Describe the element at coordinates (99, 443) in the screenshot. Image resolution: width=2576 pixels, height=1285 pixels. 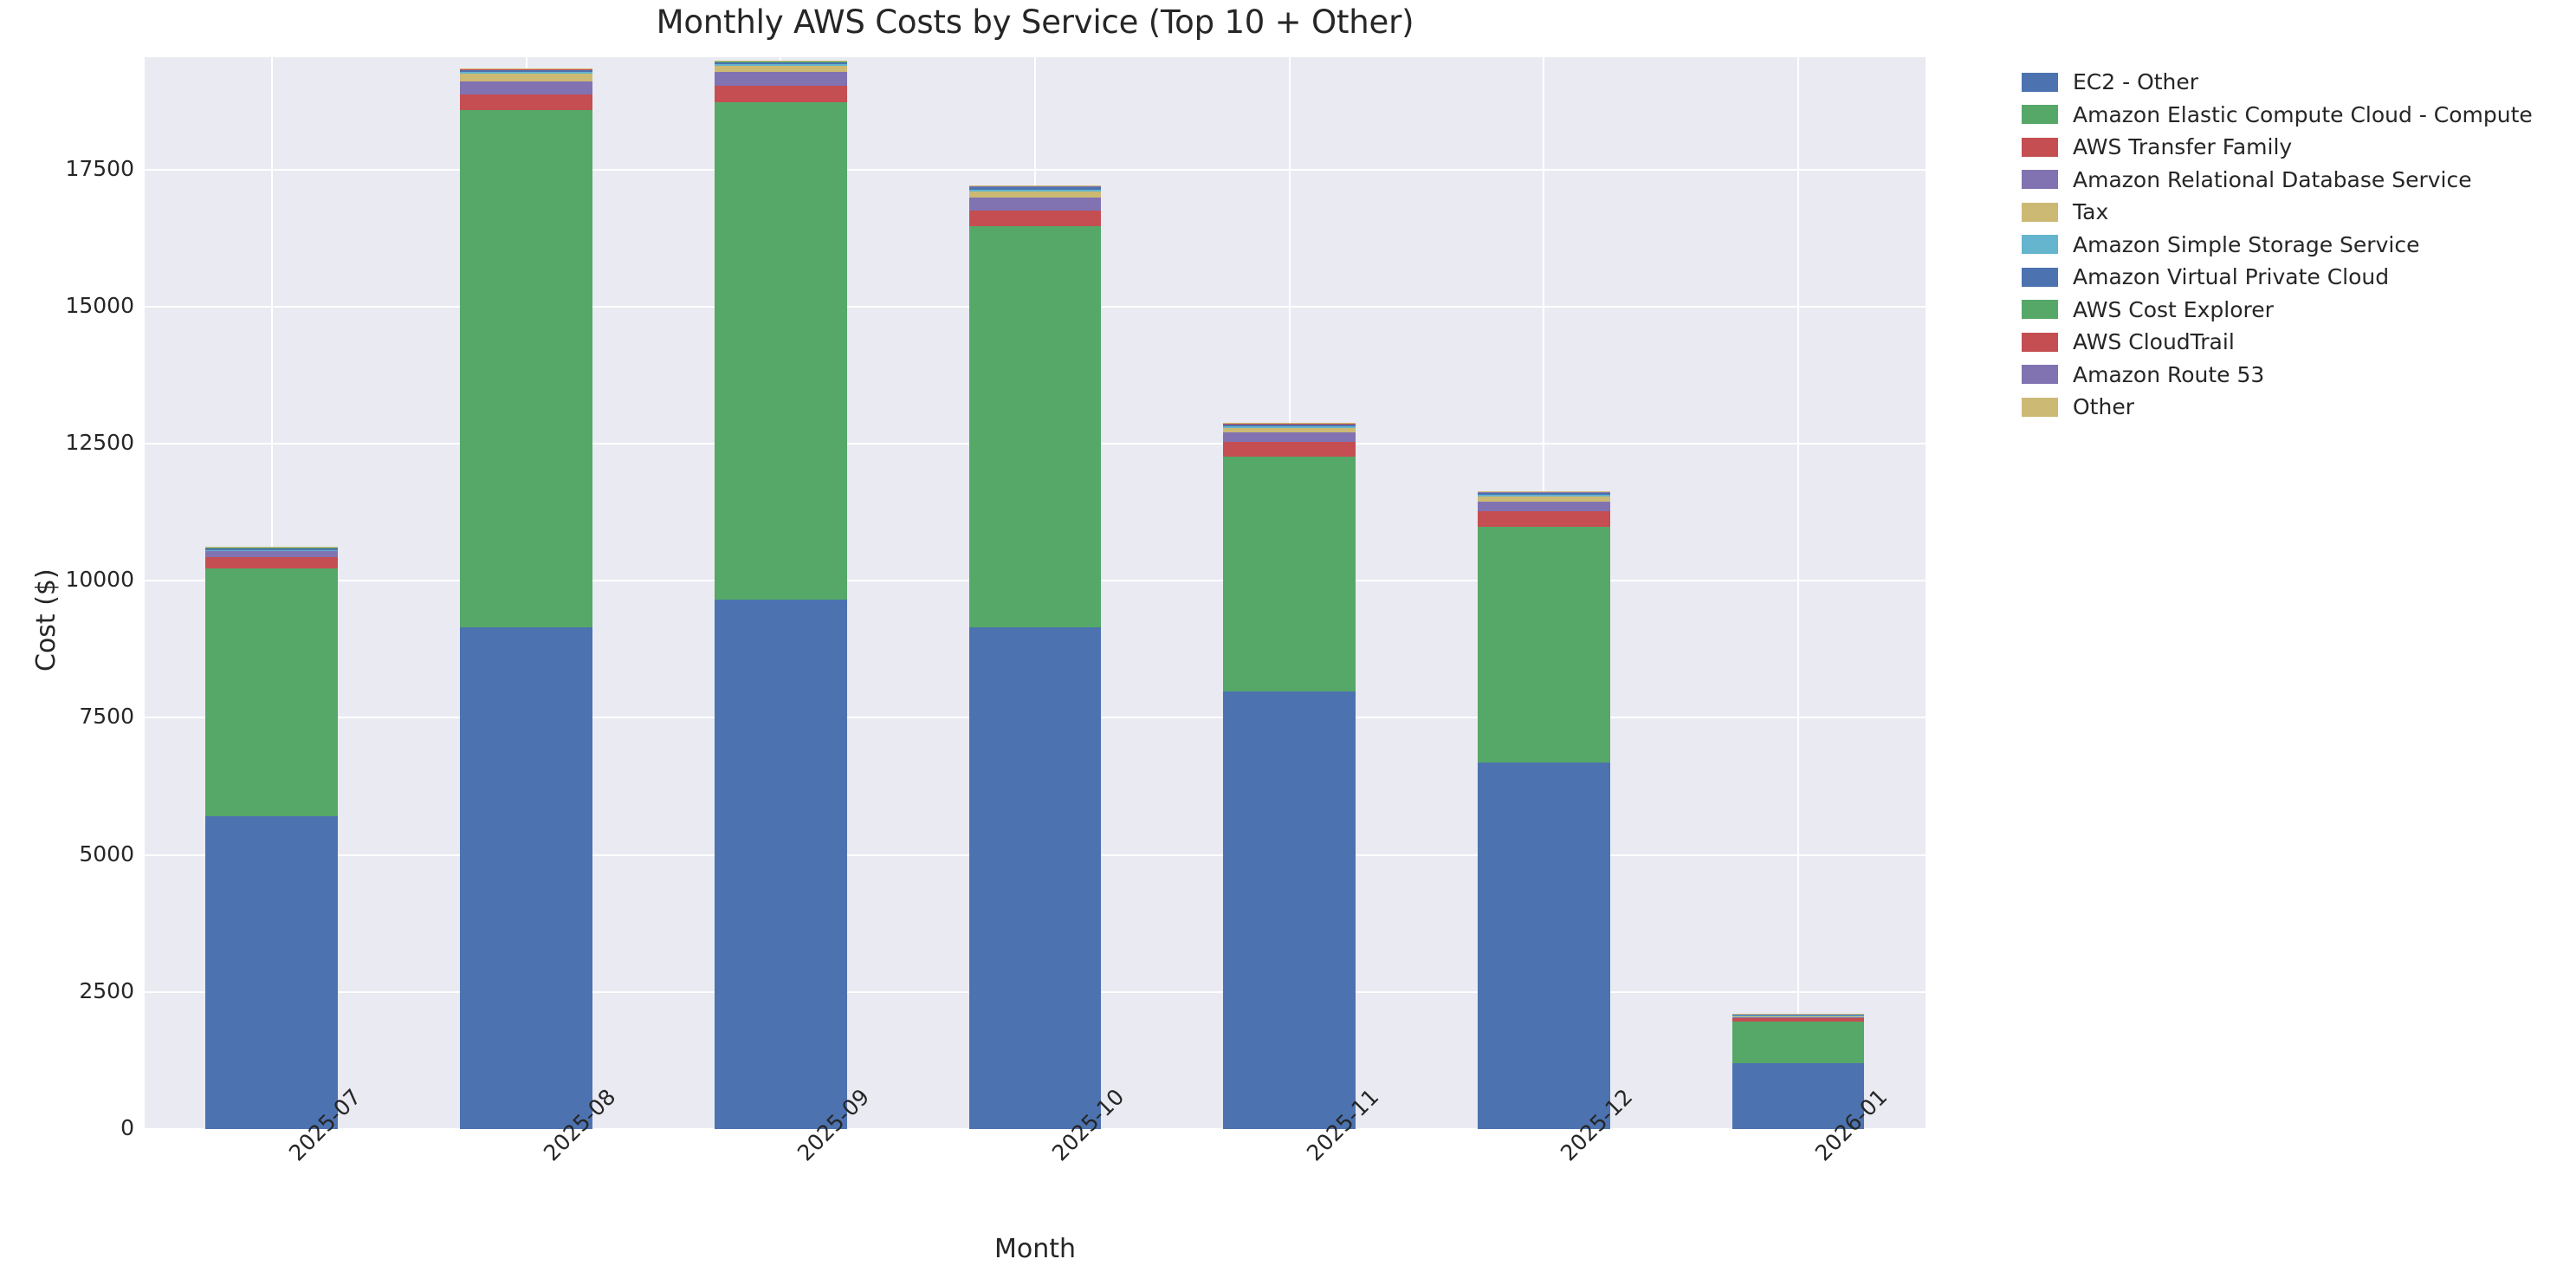
I see `y-tick-label: 12500` at that location.